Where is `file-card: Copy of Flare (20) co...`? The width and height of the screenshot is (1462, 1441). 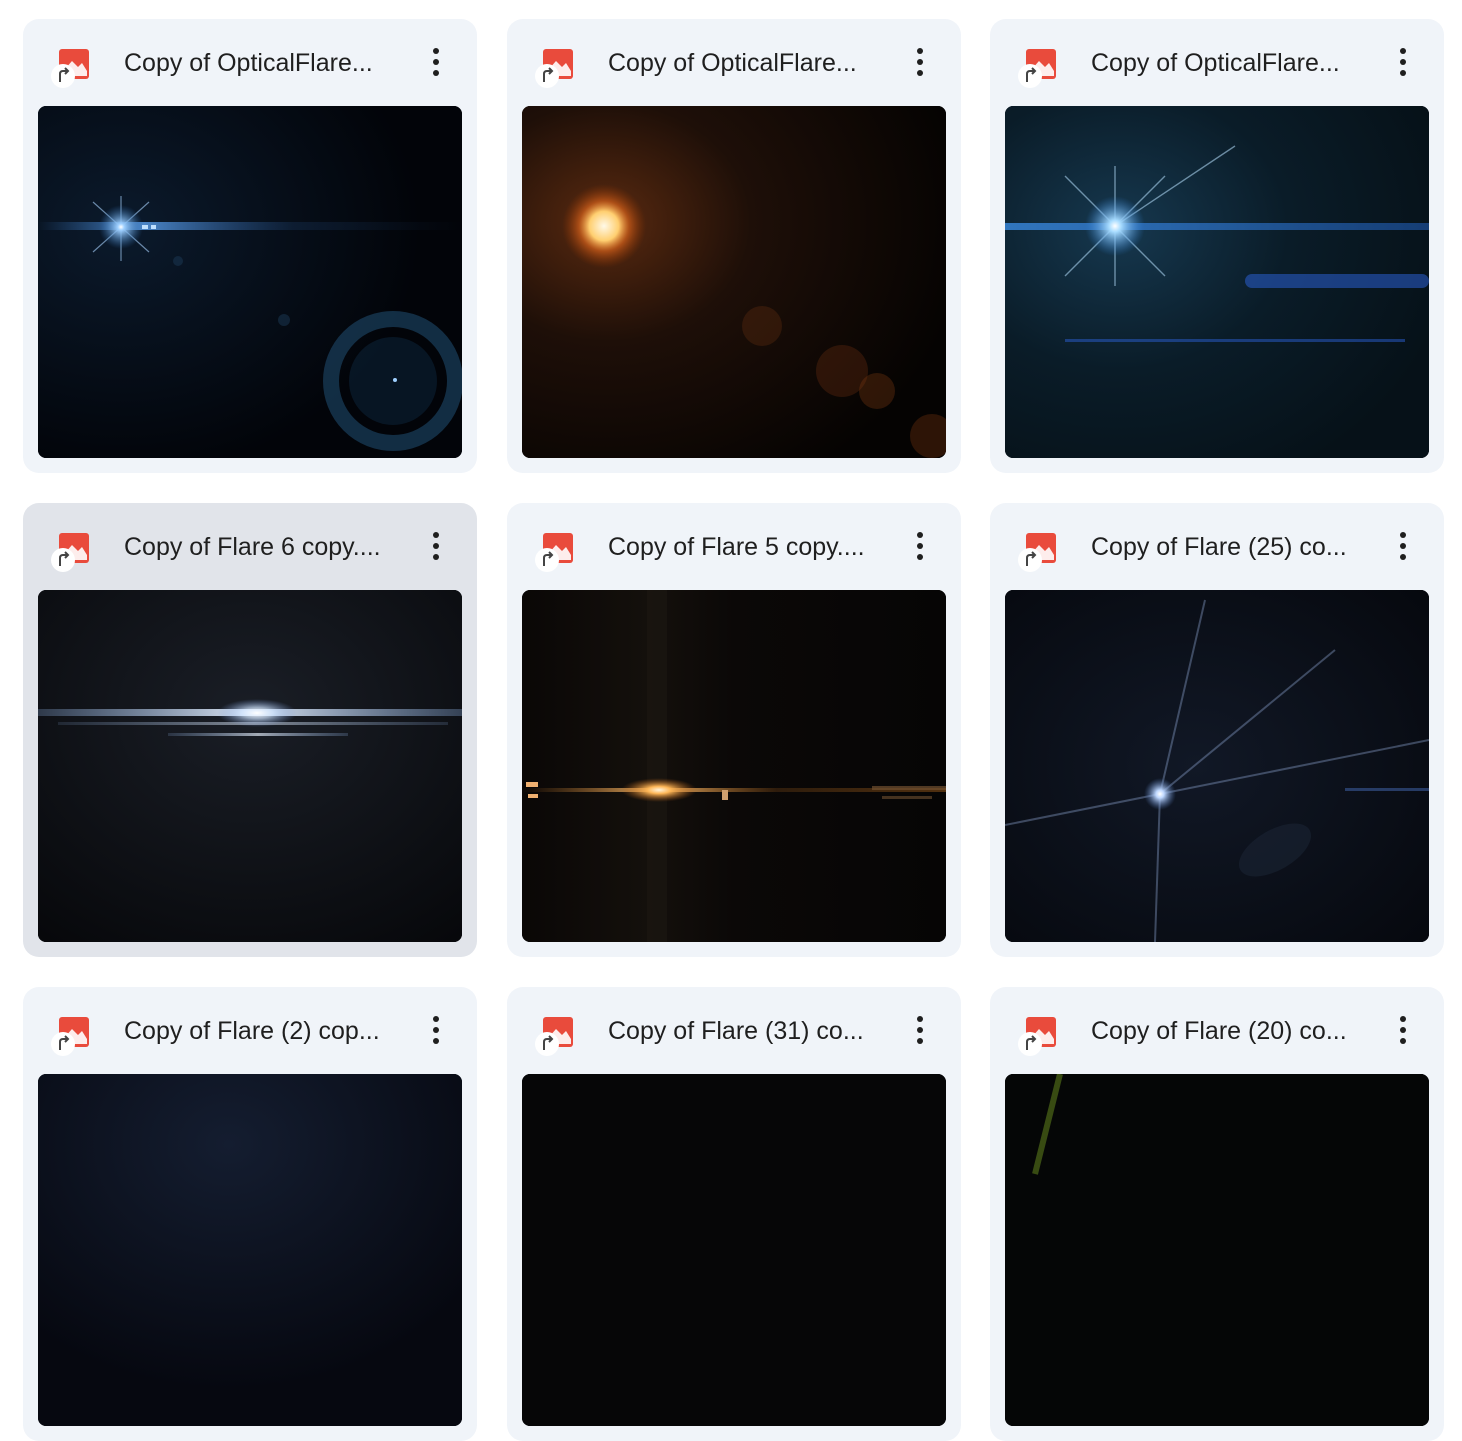
file-card: Copy of Flare (20) co... is located at coordinates (1217, 1214).